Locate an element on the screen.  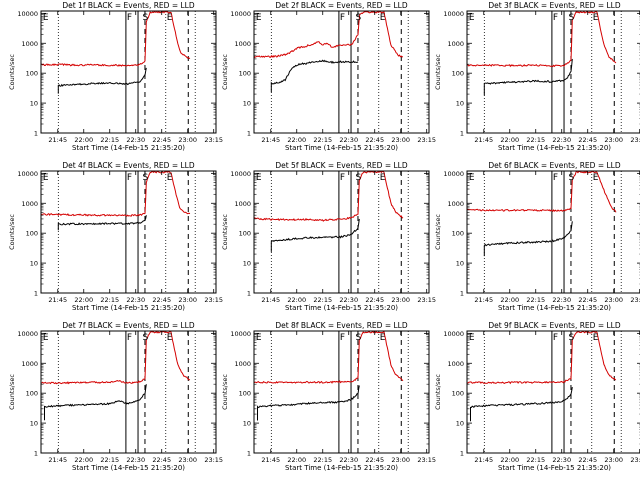
panel-title: Det 9f BLACK = Events, RED = LLD is located at coordinates (554, 325).